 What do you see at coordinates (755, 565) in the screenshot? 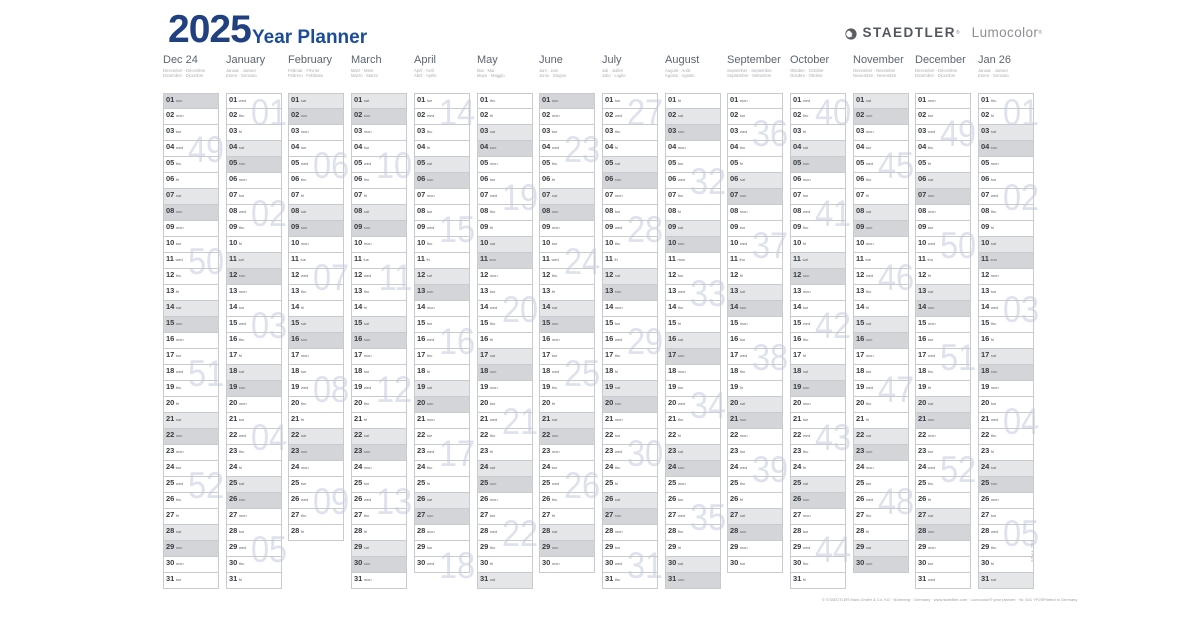
I see `day-cell: 30 tue` at bounding box center [755, 565].